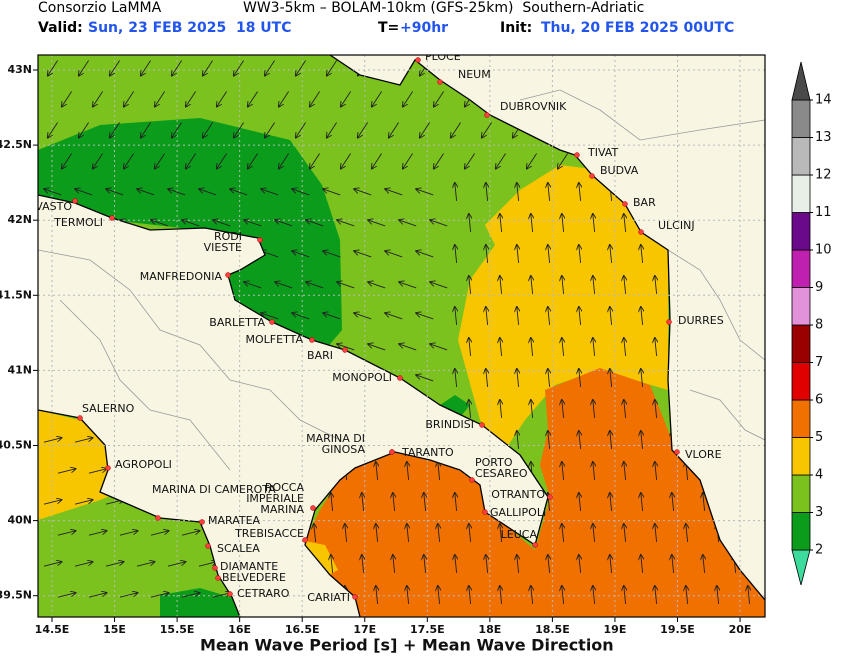  Describe the element at coordinates (811, 323) in the screenshot. I see `colorbar: 2 3 4 5 6 7 8 9 10 11 12 13 14` at that location.